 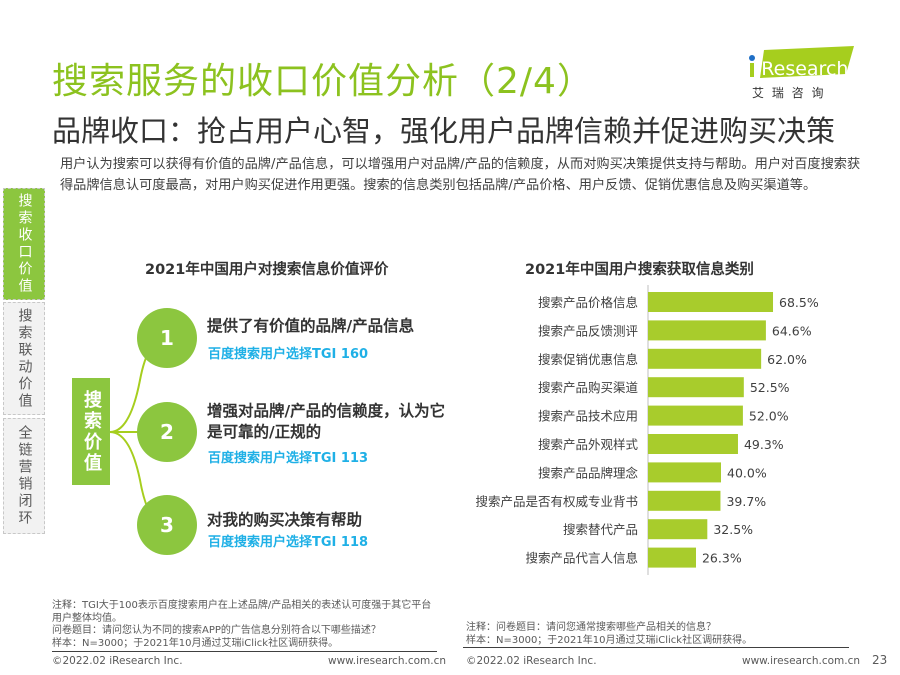 What do you see at coordinates (588, 416) in the screenshot?
I see `category-label: 搜索产品技术应用` at bounding box center [588, 416].